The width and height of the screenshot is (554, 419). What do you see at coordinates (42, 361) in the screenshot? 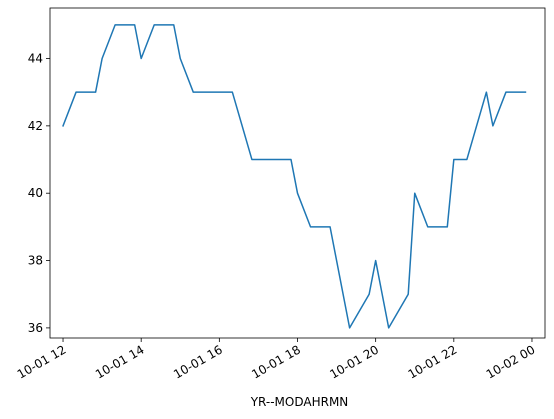
I see `x-tick-label: 10-01 12` at bounding box center [42, 361].